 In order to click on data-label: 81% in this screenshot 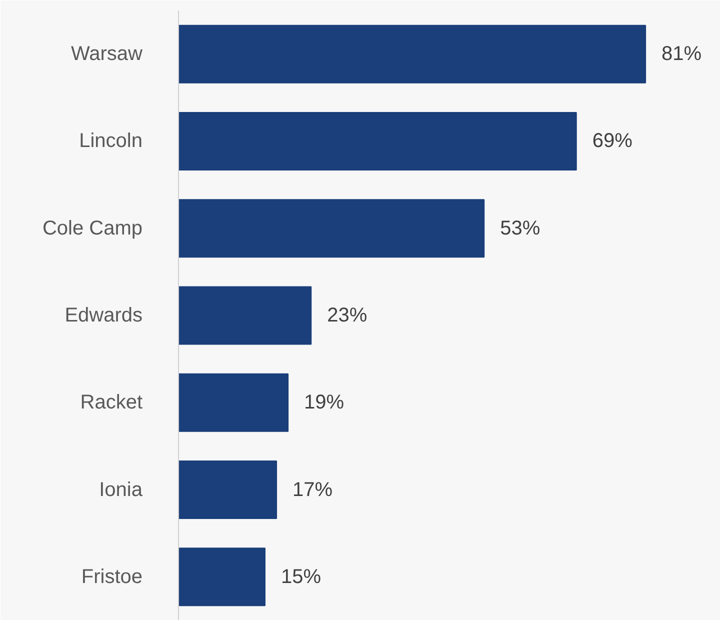, I will do `click(682, 54)`.